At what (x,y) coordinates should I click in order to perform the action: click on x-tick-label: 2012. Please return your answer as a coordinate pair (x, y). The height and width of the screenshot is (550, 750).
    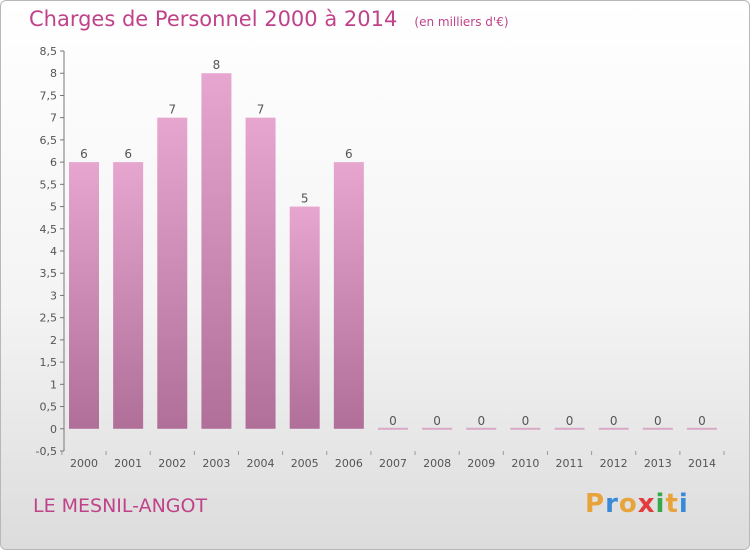
    Looking at the image, I should click on (614, 463).